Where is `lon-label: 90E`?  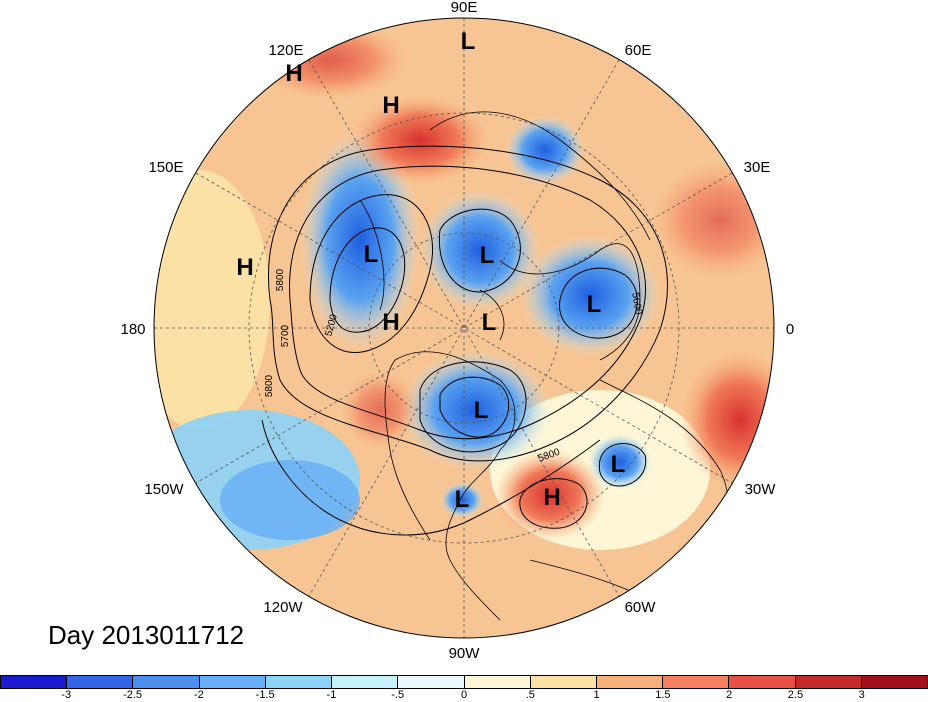
lon-label: 90E is located at coordinates (464, 8).